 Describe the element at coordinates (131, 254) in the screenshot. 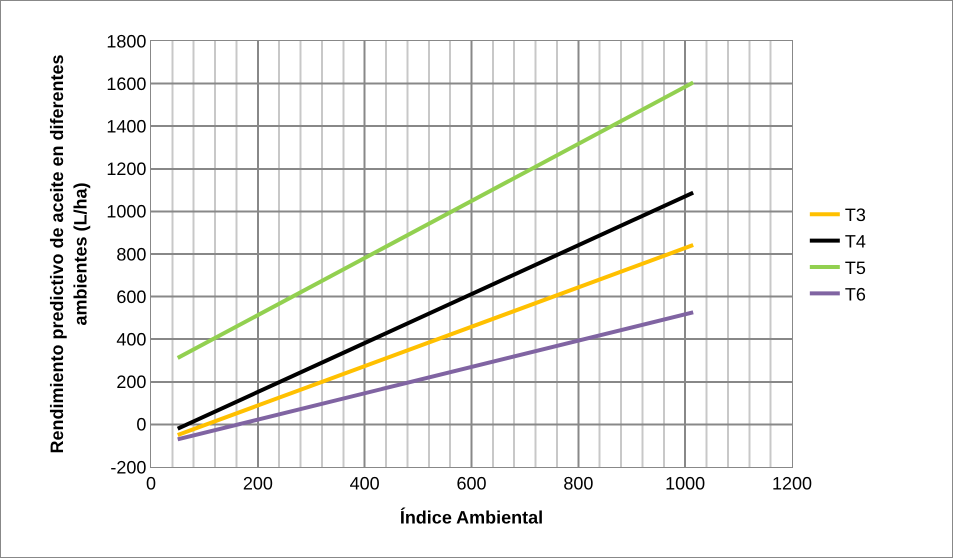

I see `y-tick-label: 800` at that location.